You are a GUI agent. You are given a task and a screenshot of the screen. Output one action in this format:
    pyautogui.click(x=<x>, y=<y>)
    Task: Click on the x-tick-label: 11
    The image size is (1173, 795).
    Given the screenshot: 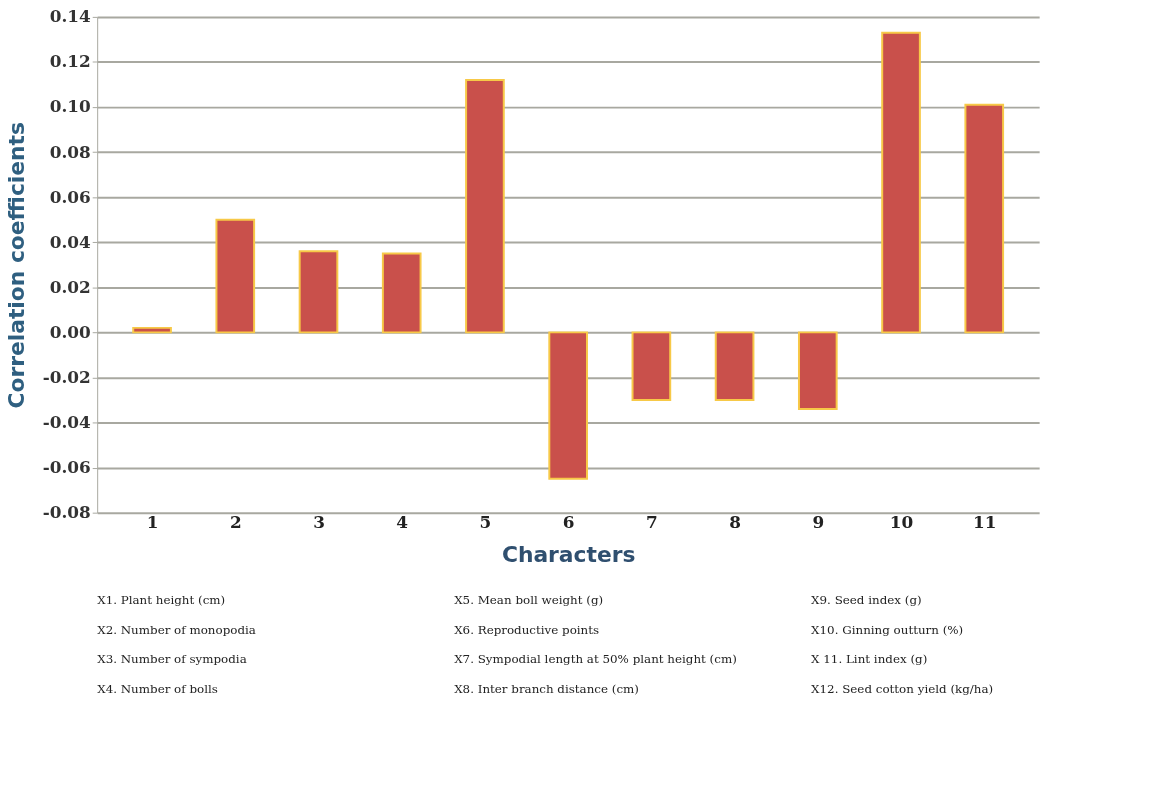 What is the action you would take?
    pyautogui.click(x=985, y=522)
    